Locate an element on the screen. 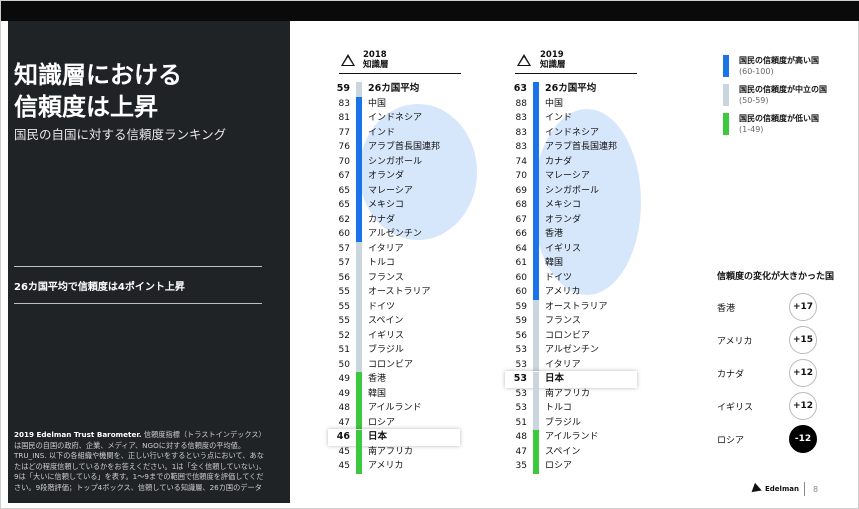  trust-value: 88 is located at coordinates (521, 103).